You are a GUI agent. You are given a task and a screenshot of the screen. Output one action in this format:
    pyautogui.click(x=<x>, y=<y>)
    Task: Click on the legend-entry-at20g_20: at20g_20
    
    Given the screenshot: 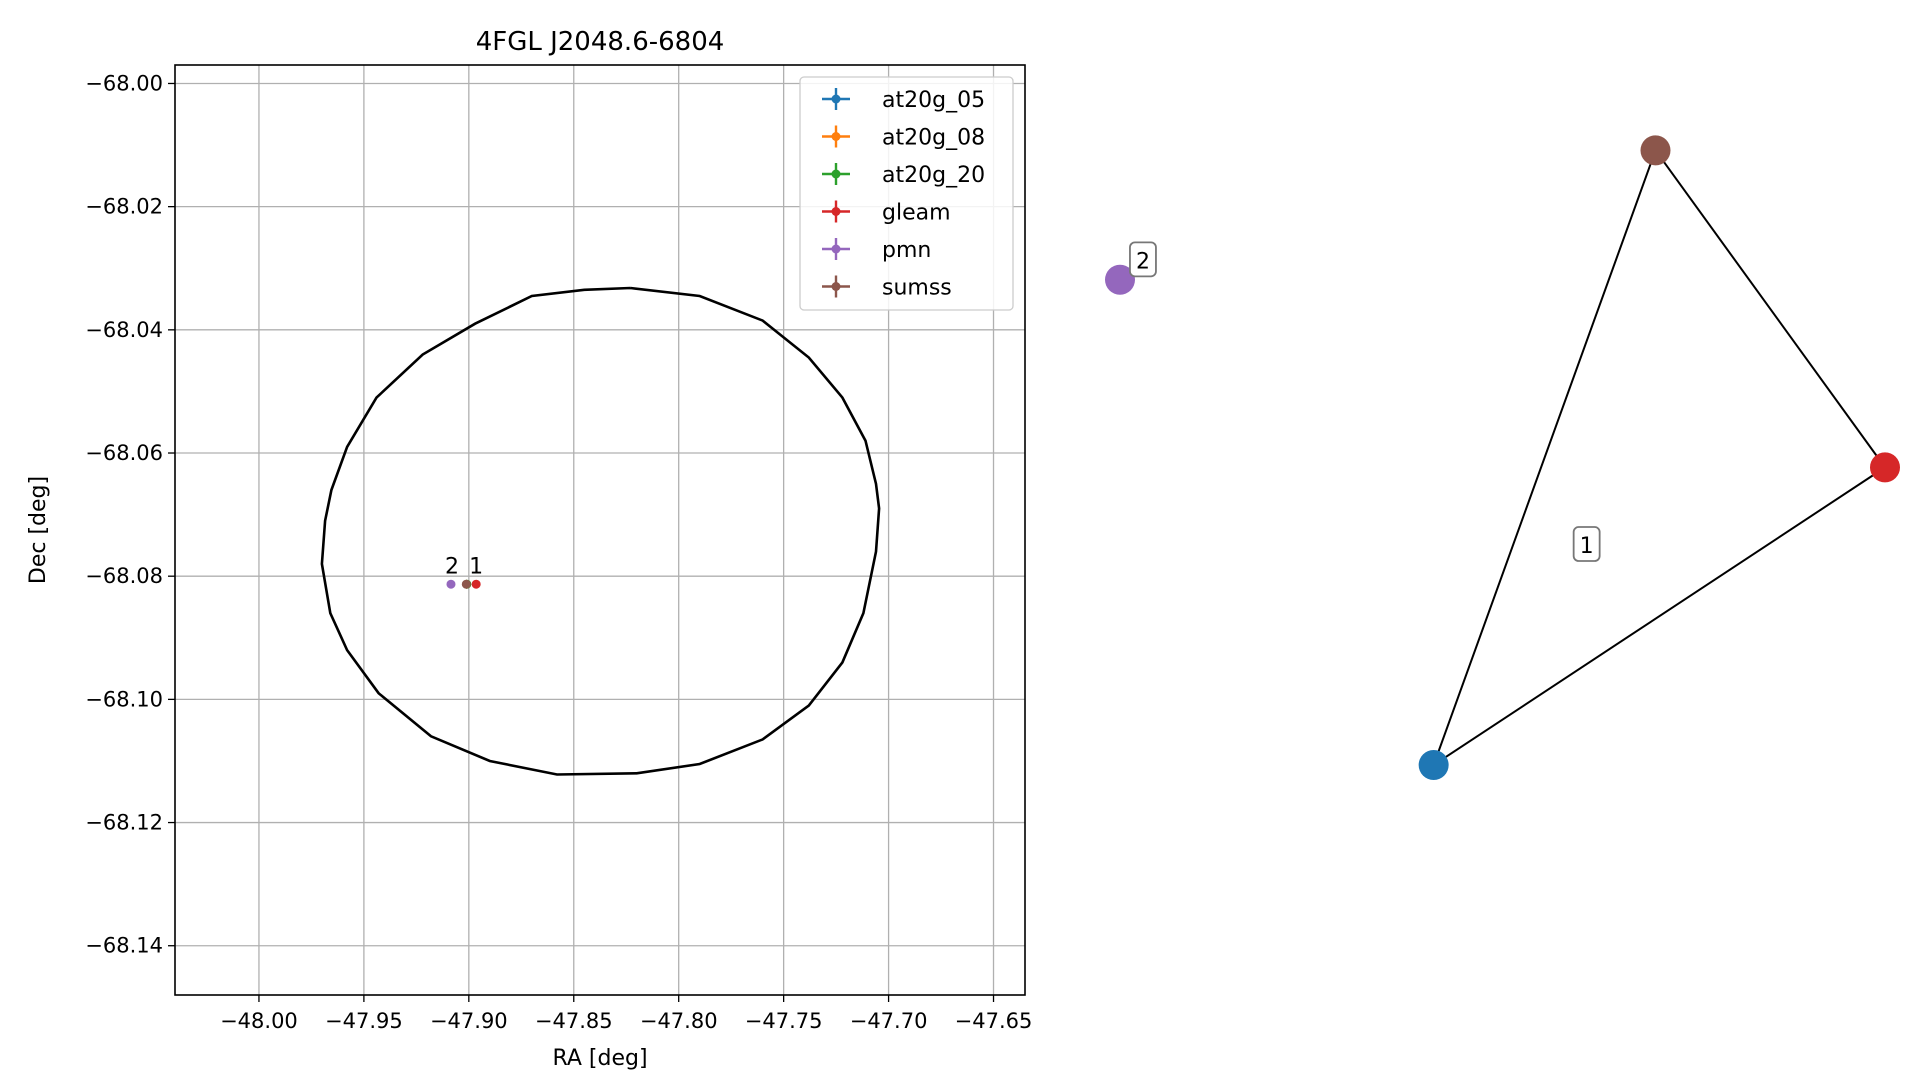 What is the action you would take?
    pyautogui.click(x=903, y=175)
    